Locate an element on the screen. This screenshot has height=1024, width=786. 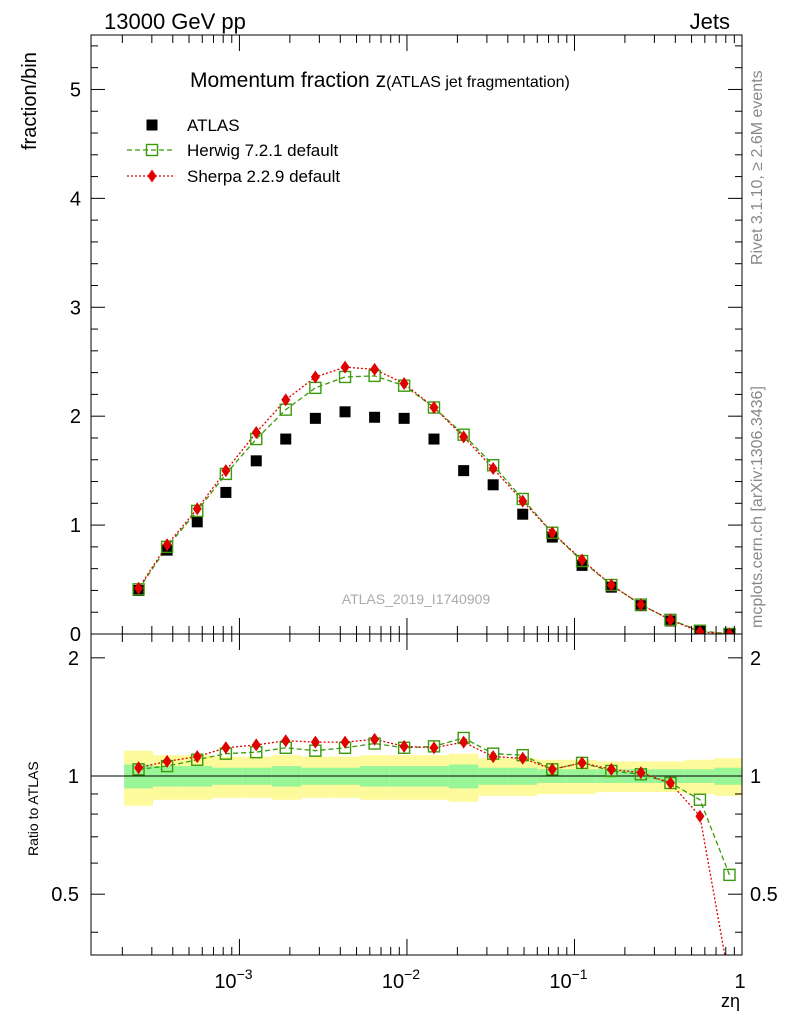
legend-label: Herwig 7.2.1 default is located at coordinates (262, 150).